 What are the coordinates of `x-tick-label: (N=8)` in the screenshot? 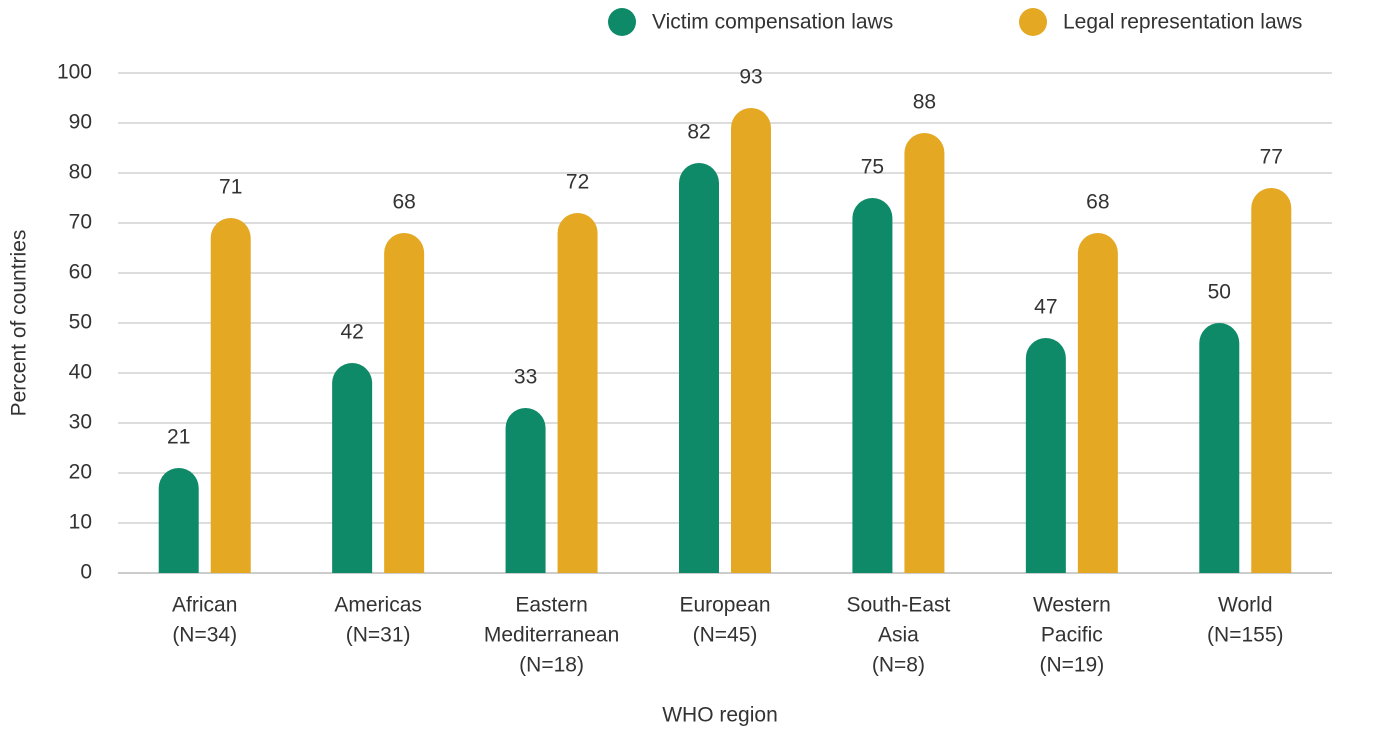 It's located at (898, 665).